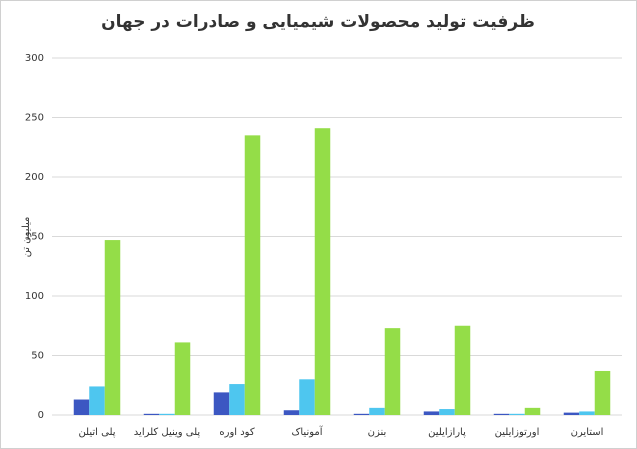  What do you see at coordinates (34, 118) in the screenshot?
I see `y-tick-label: 250` at bounding box center [34, 118].